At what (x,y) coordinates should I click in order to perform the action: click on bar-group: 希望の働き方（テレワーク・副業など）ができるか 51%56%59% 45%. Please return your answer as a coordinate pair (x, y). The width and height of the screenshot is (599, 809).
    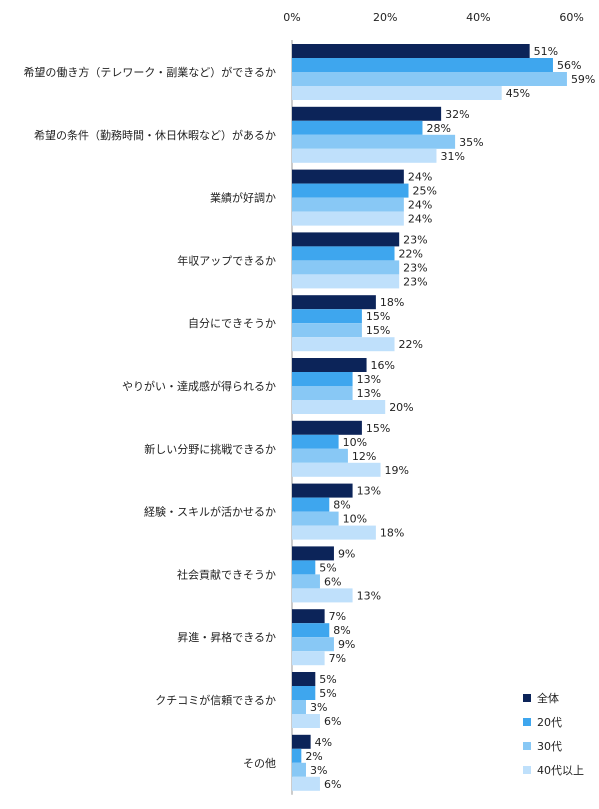
    Looking at the image, I should click on (309, 72).